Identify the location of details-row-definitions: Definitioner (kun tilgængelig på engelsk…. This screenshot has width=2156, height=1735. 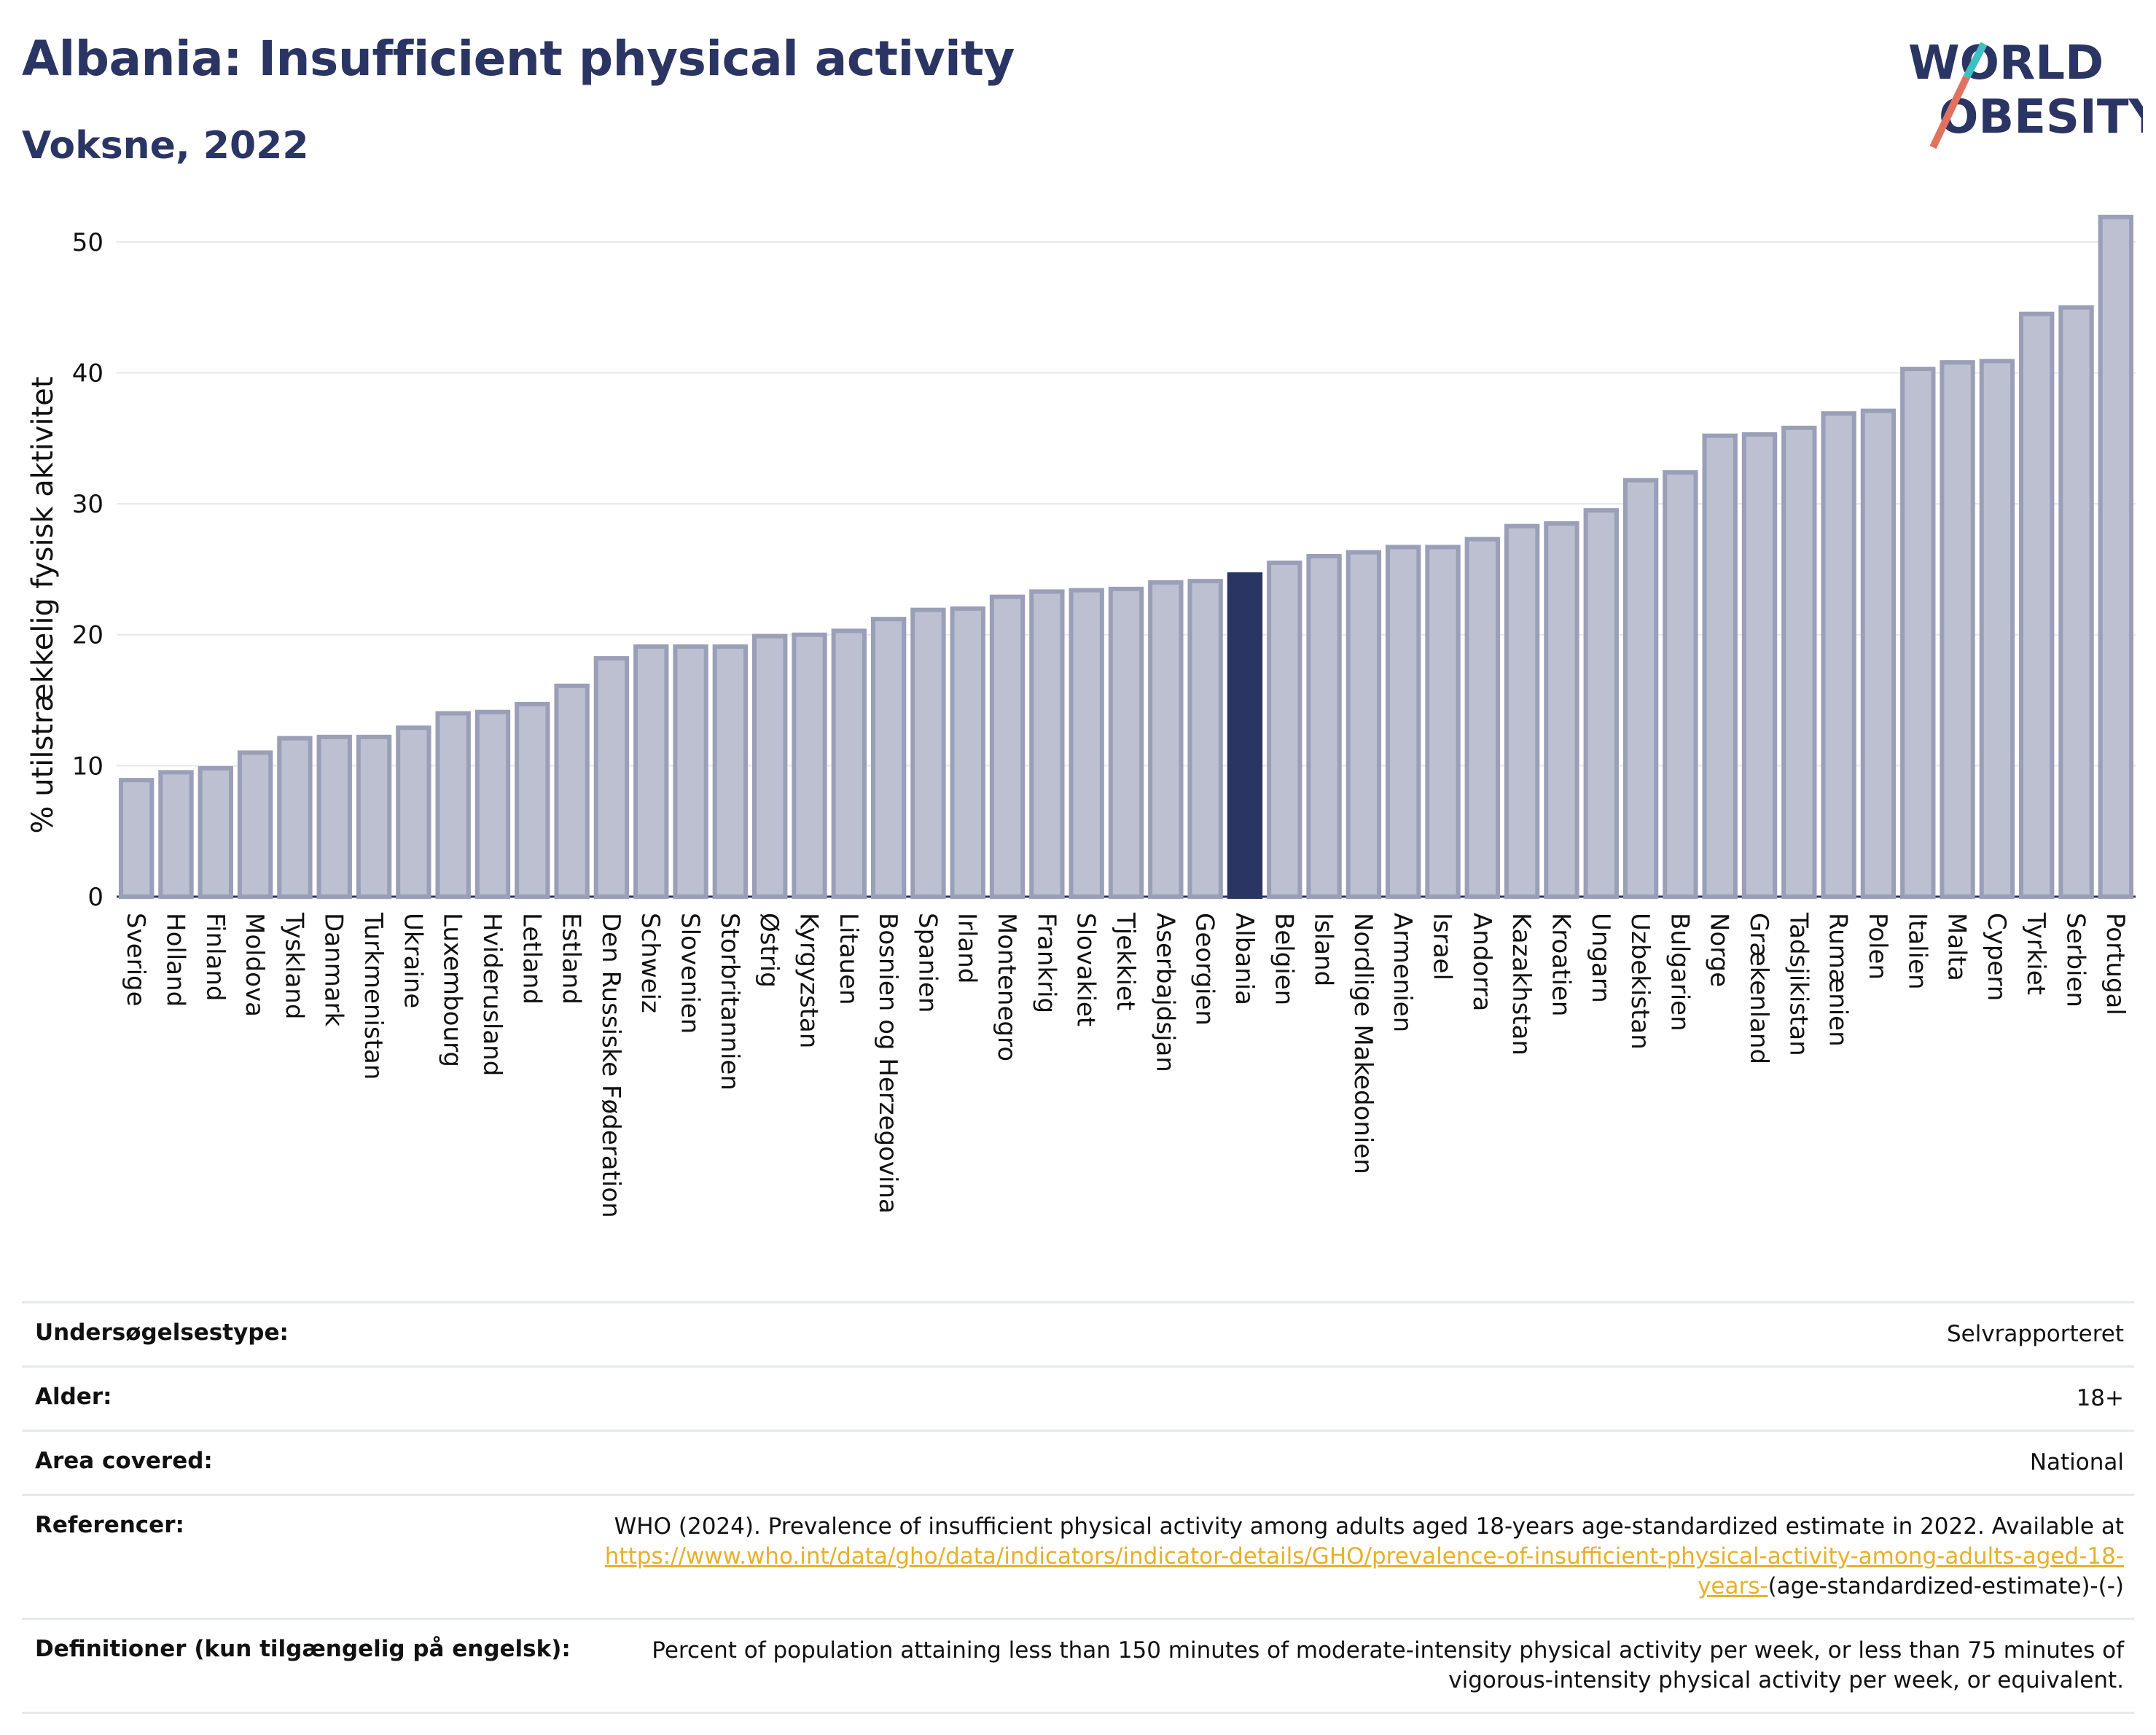
(1078, 1666).